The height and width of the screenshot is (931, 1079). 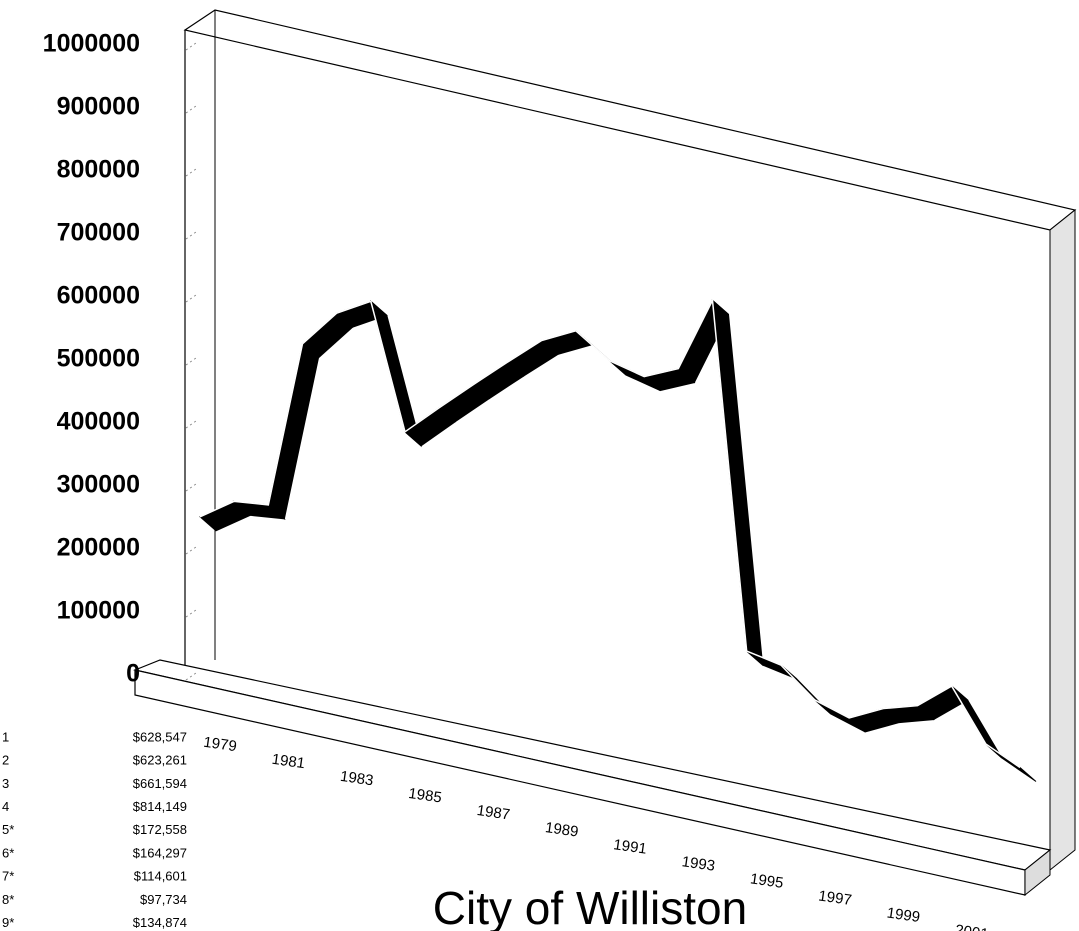 What do you see at coordinates (766, 880) in the screenshot?
I see `x-tick-label: 1995` at bounding box center [766, 880].